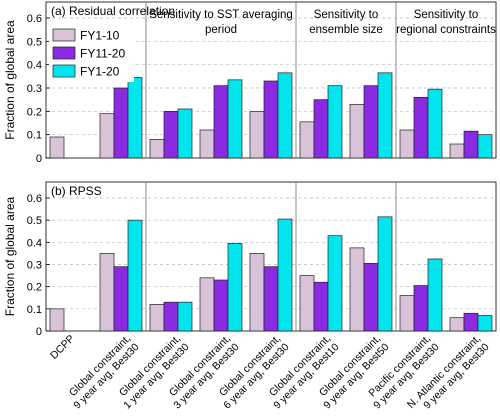  Describe the element at coordinates (62, 347) in the screenshot. I see `x-category-label: DCPP` at that location.